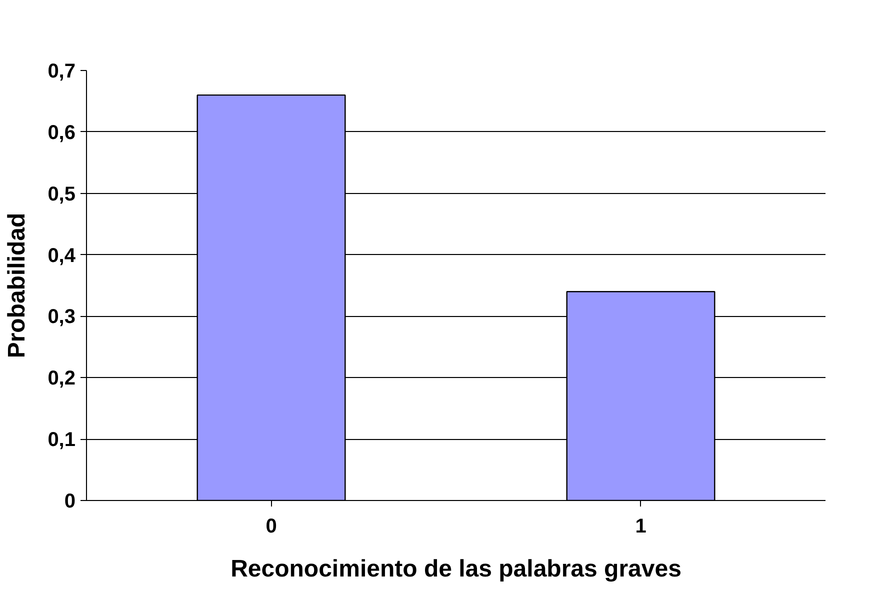  Describe the element at coordinates (456, 569) in the screenshot. I see `x-axis-title: Reconocimiento de las palabras graves` at that location.